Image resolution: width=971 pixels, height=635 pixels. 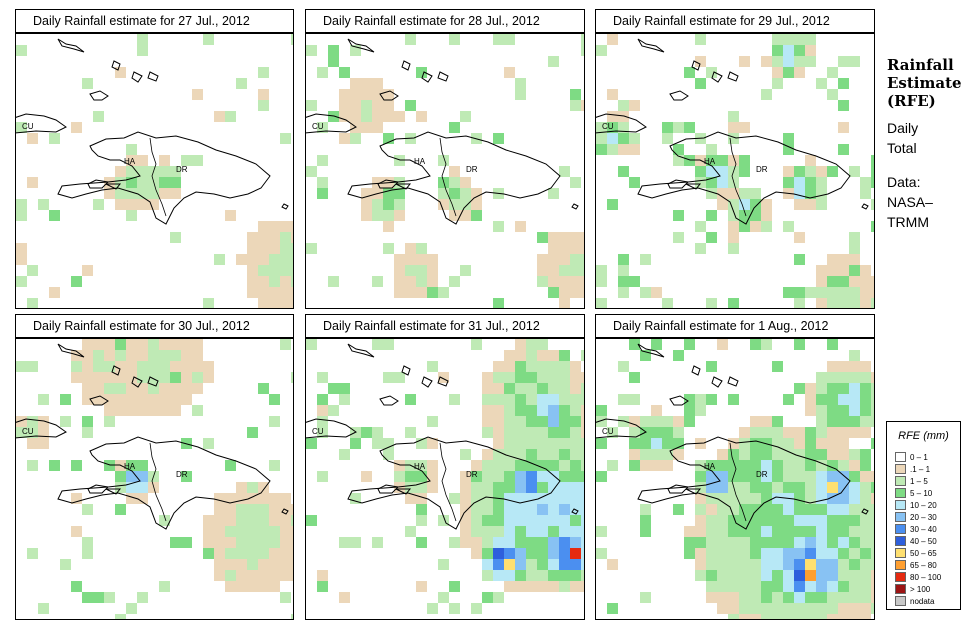 I want to click on legend-item: 65 – 80, so click(x=916, y=565).